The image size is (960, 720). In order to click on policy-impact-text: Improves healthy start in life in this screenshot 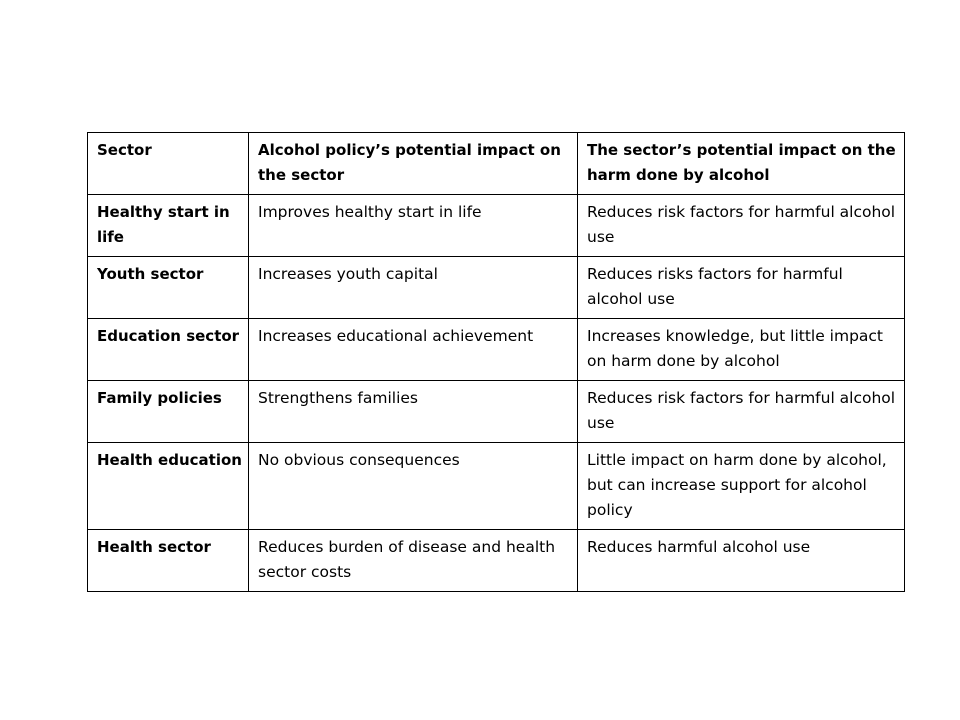, I will do `click(370, 212)`.